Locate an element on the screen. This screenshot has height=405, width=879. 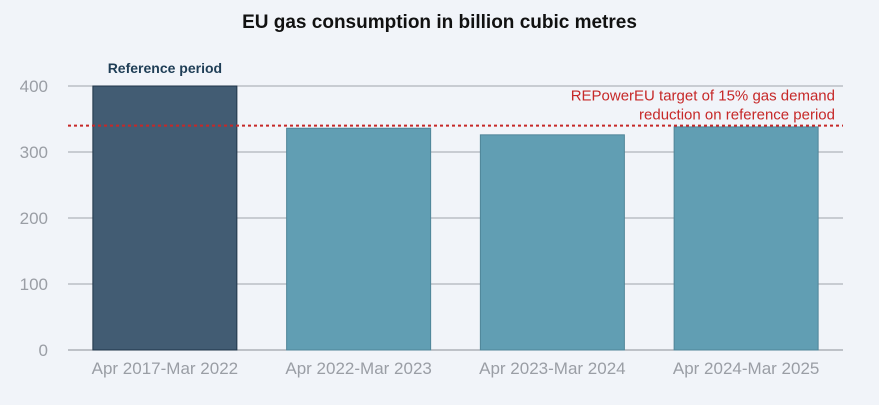
target-label: reduction on reference period is located at coordinates (737, 115).